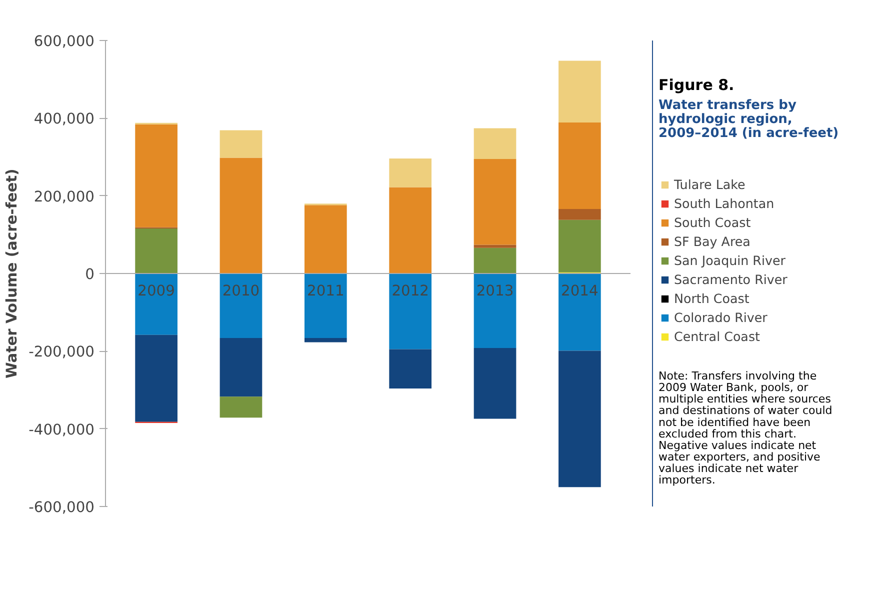 Image resolution: width=870 pixels, height=606 pixels. What do you see at coordinates (712, 222) in the screenshot?
I see `legend-label: South Coast` at bounding box center [712, 222].